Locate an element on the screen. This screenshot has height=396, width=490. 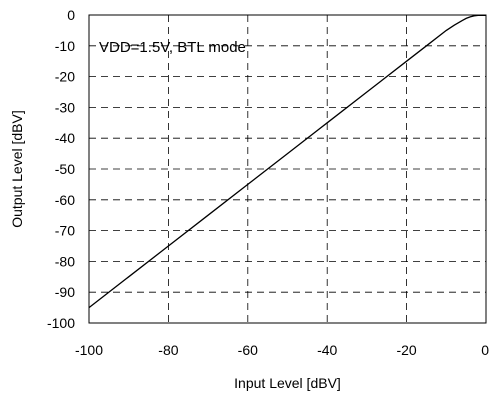
y-axis-label: Output Level [dBV] is located at coordinates (17, 169).